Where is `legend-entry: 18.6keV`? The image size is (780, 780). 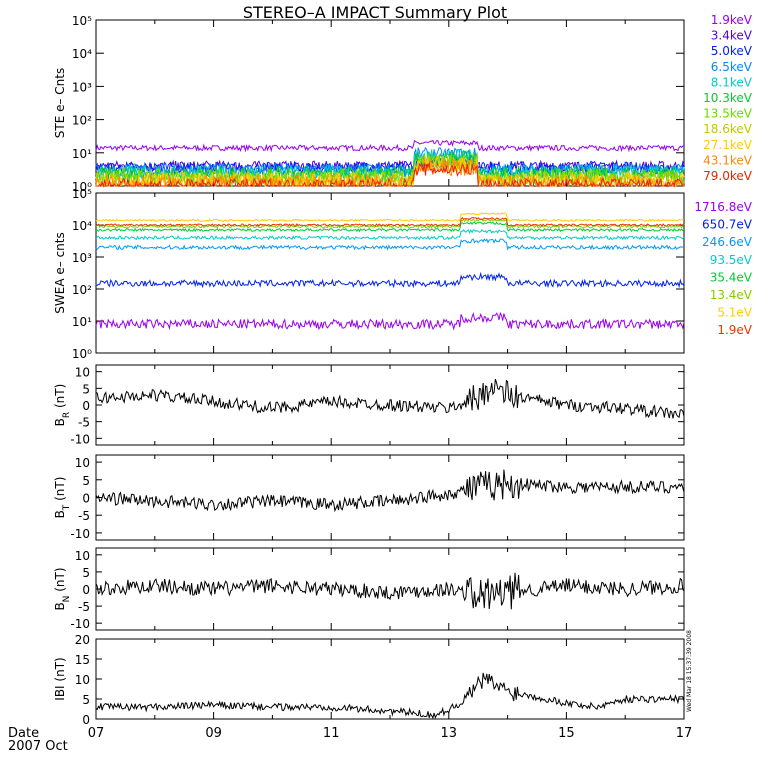
legend-entry: 18.6keV is located at coordinates (728, 129).